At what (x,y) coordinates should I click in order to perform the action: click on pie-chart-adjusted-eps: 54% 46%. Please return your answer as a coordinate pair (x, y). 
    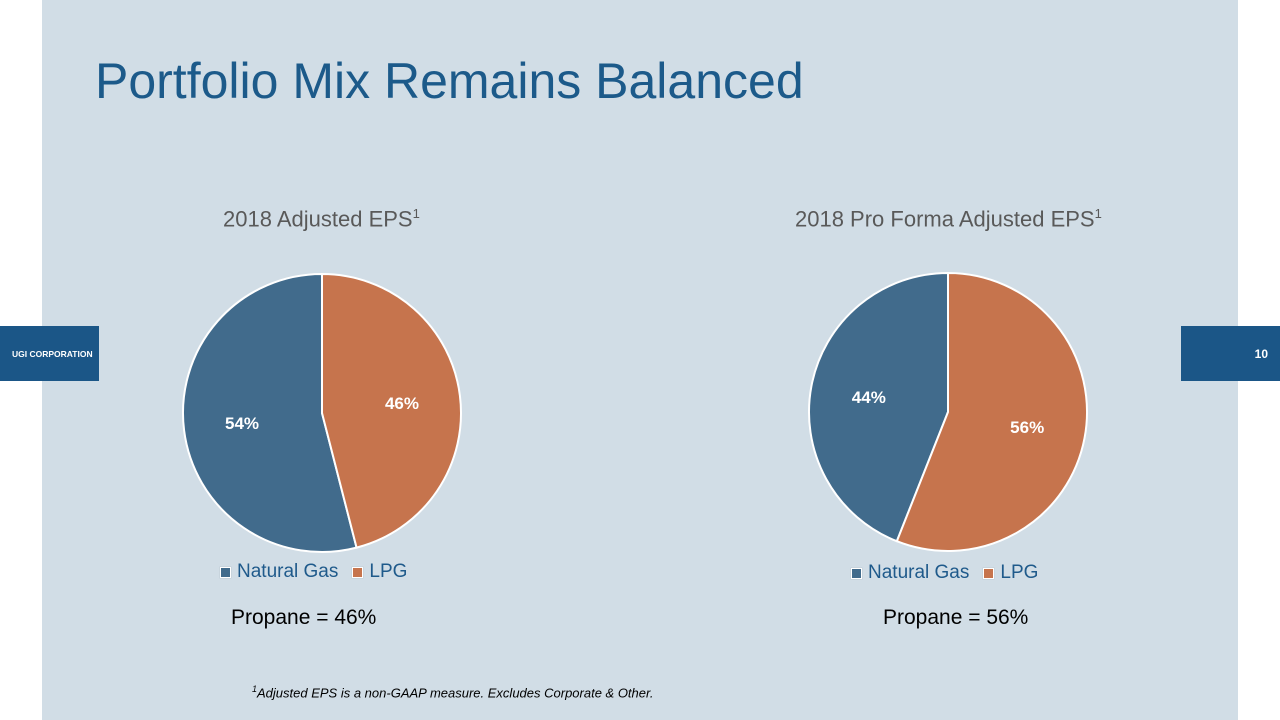
    Looking at the image, I should click on (322, 412).